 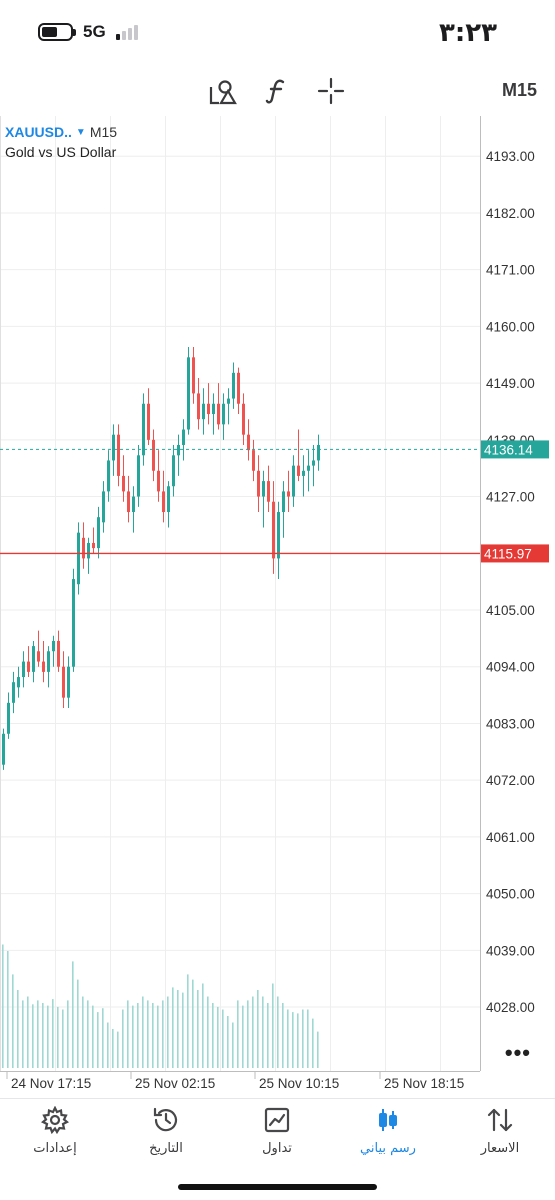 I want to click on bid-price-label: 4136.14, so click(x=508, y=449).